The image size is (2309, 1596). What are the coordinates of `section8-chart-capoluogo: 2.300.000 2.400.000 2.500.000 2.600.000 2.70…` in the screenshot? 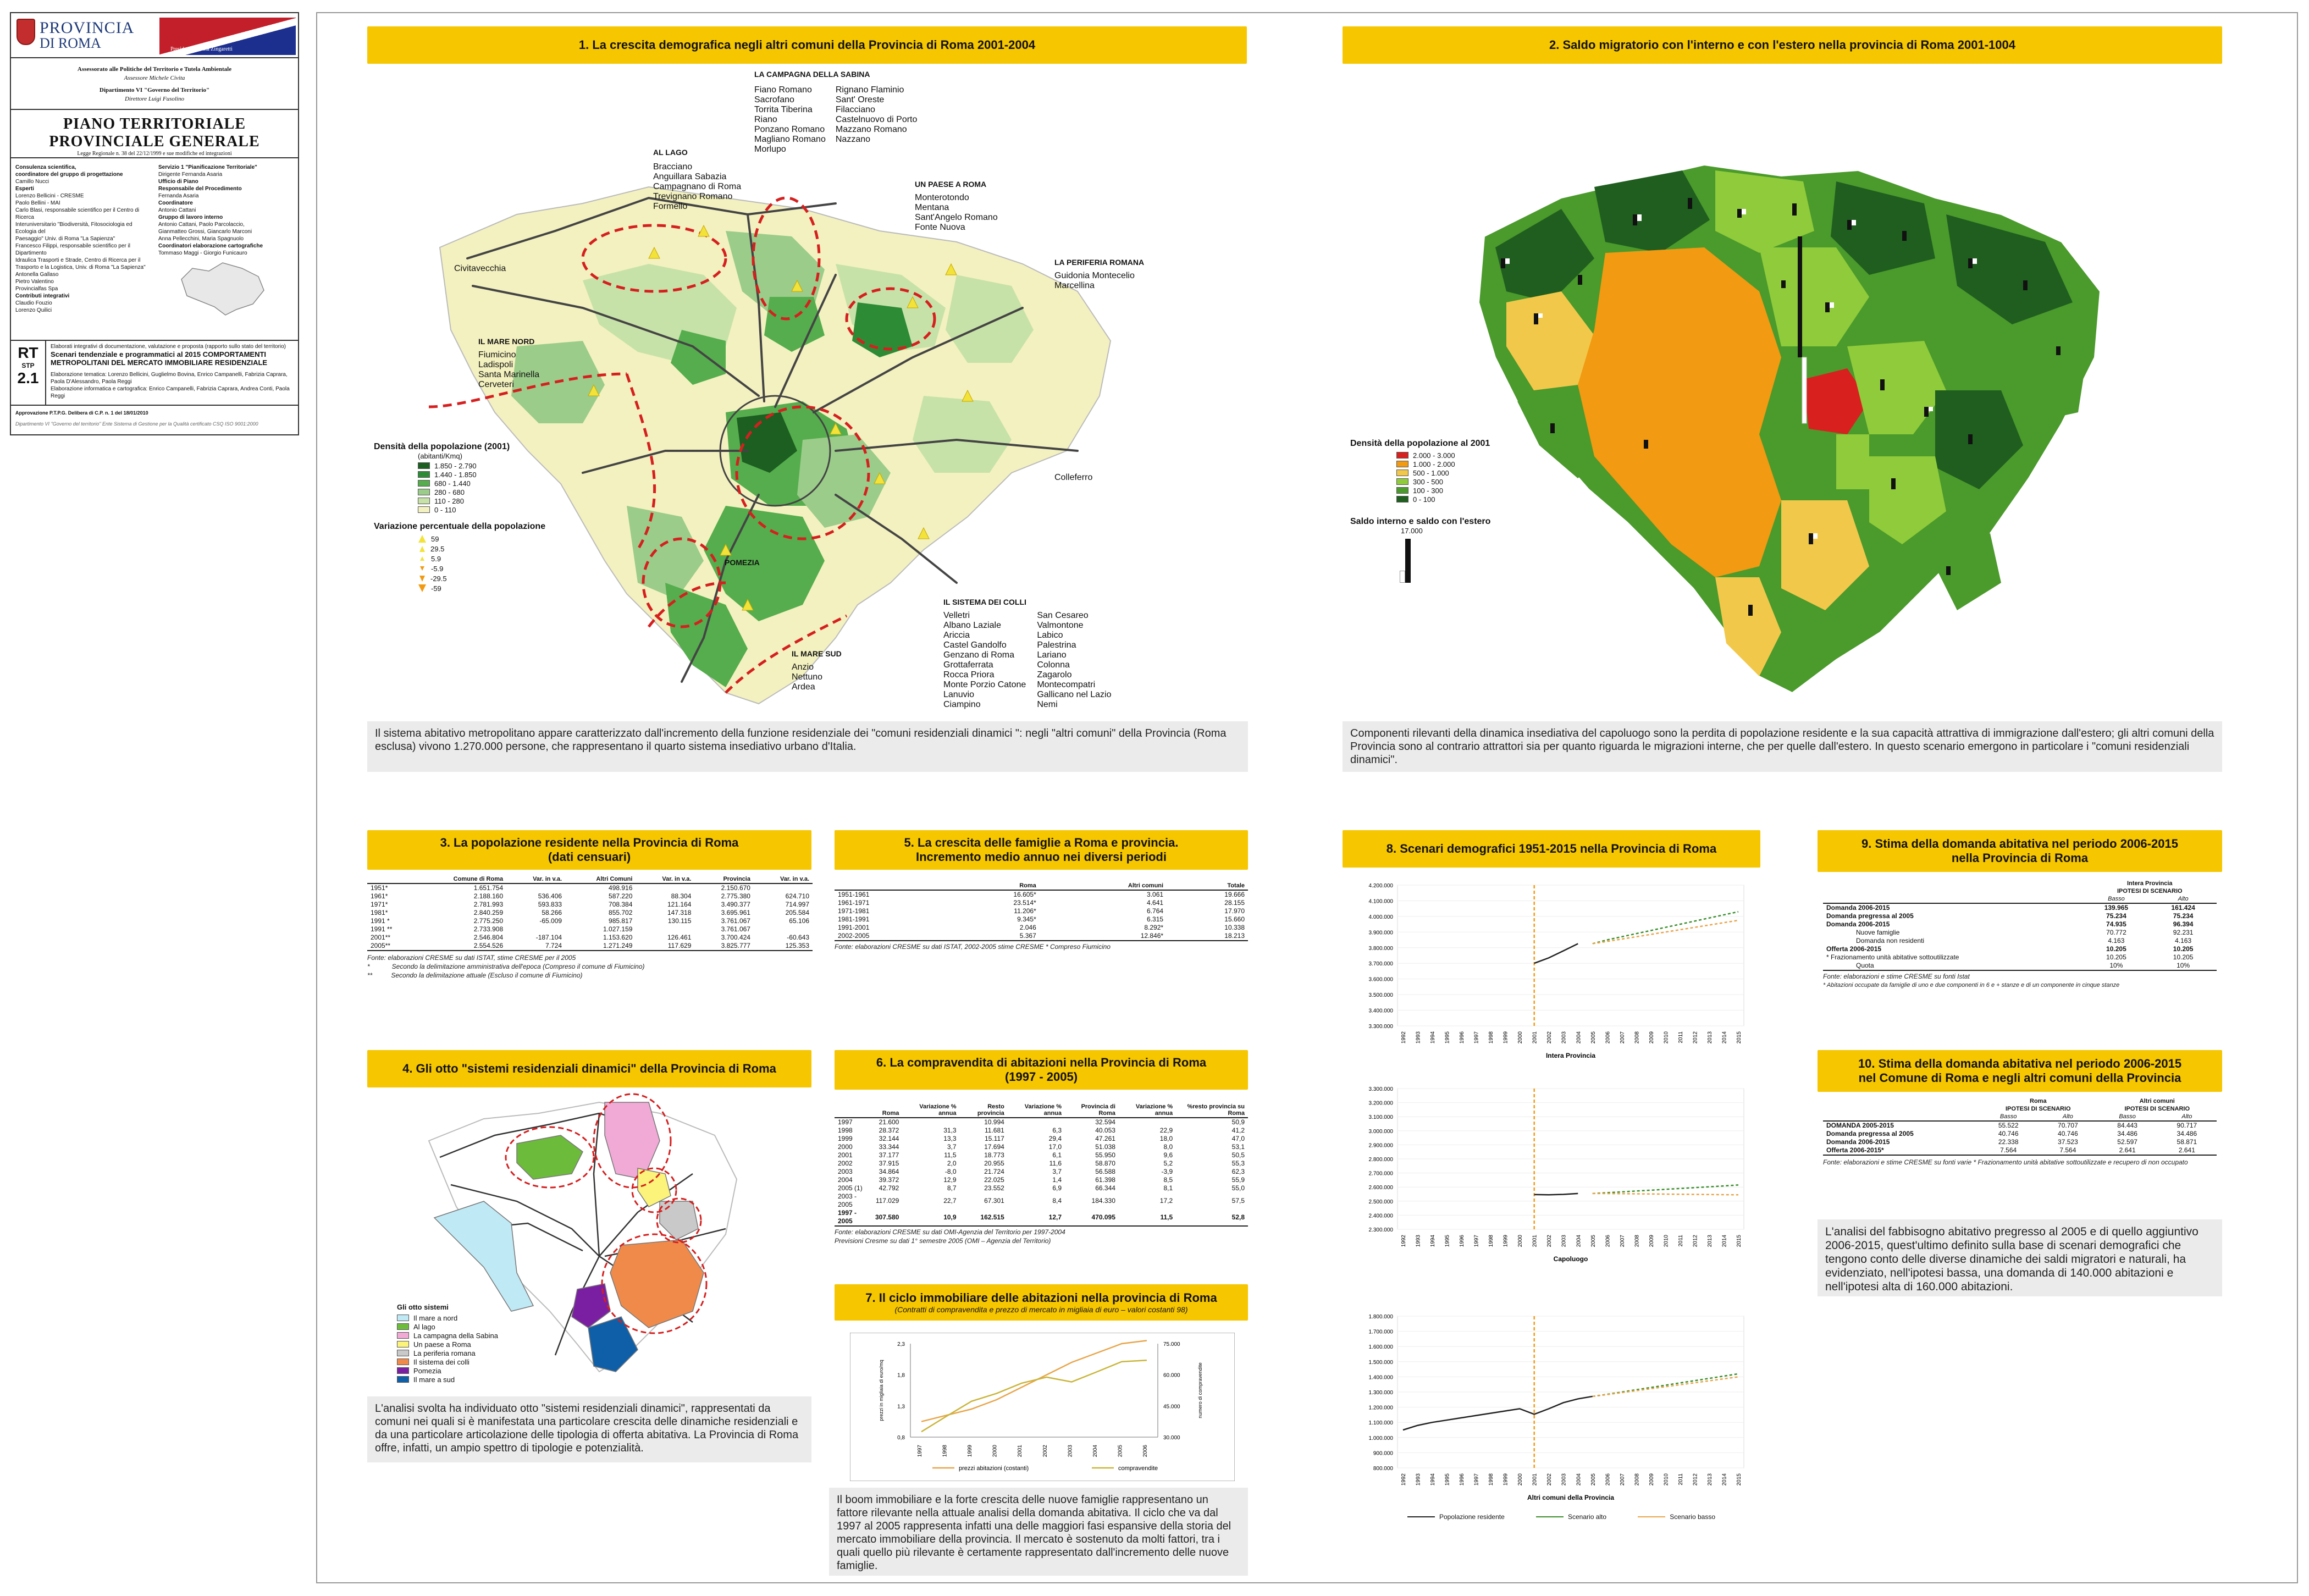 It's located at (1556, 1174).